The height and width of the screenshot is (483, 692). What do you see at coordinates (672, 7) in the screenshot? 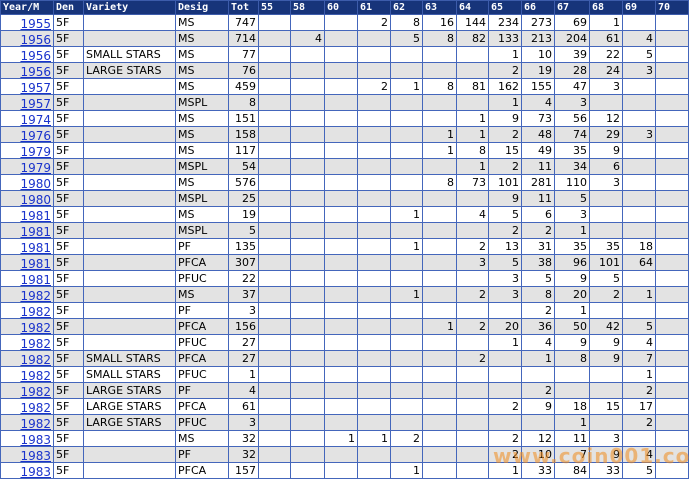
I see `column-header: 70` at bounding box center [672, 7].